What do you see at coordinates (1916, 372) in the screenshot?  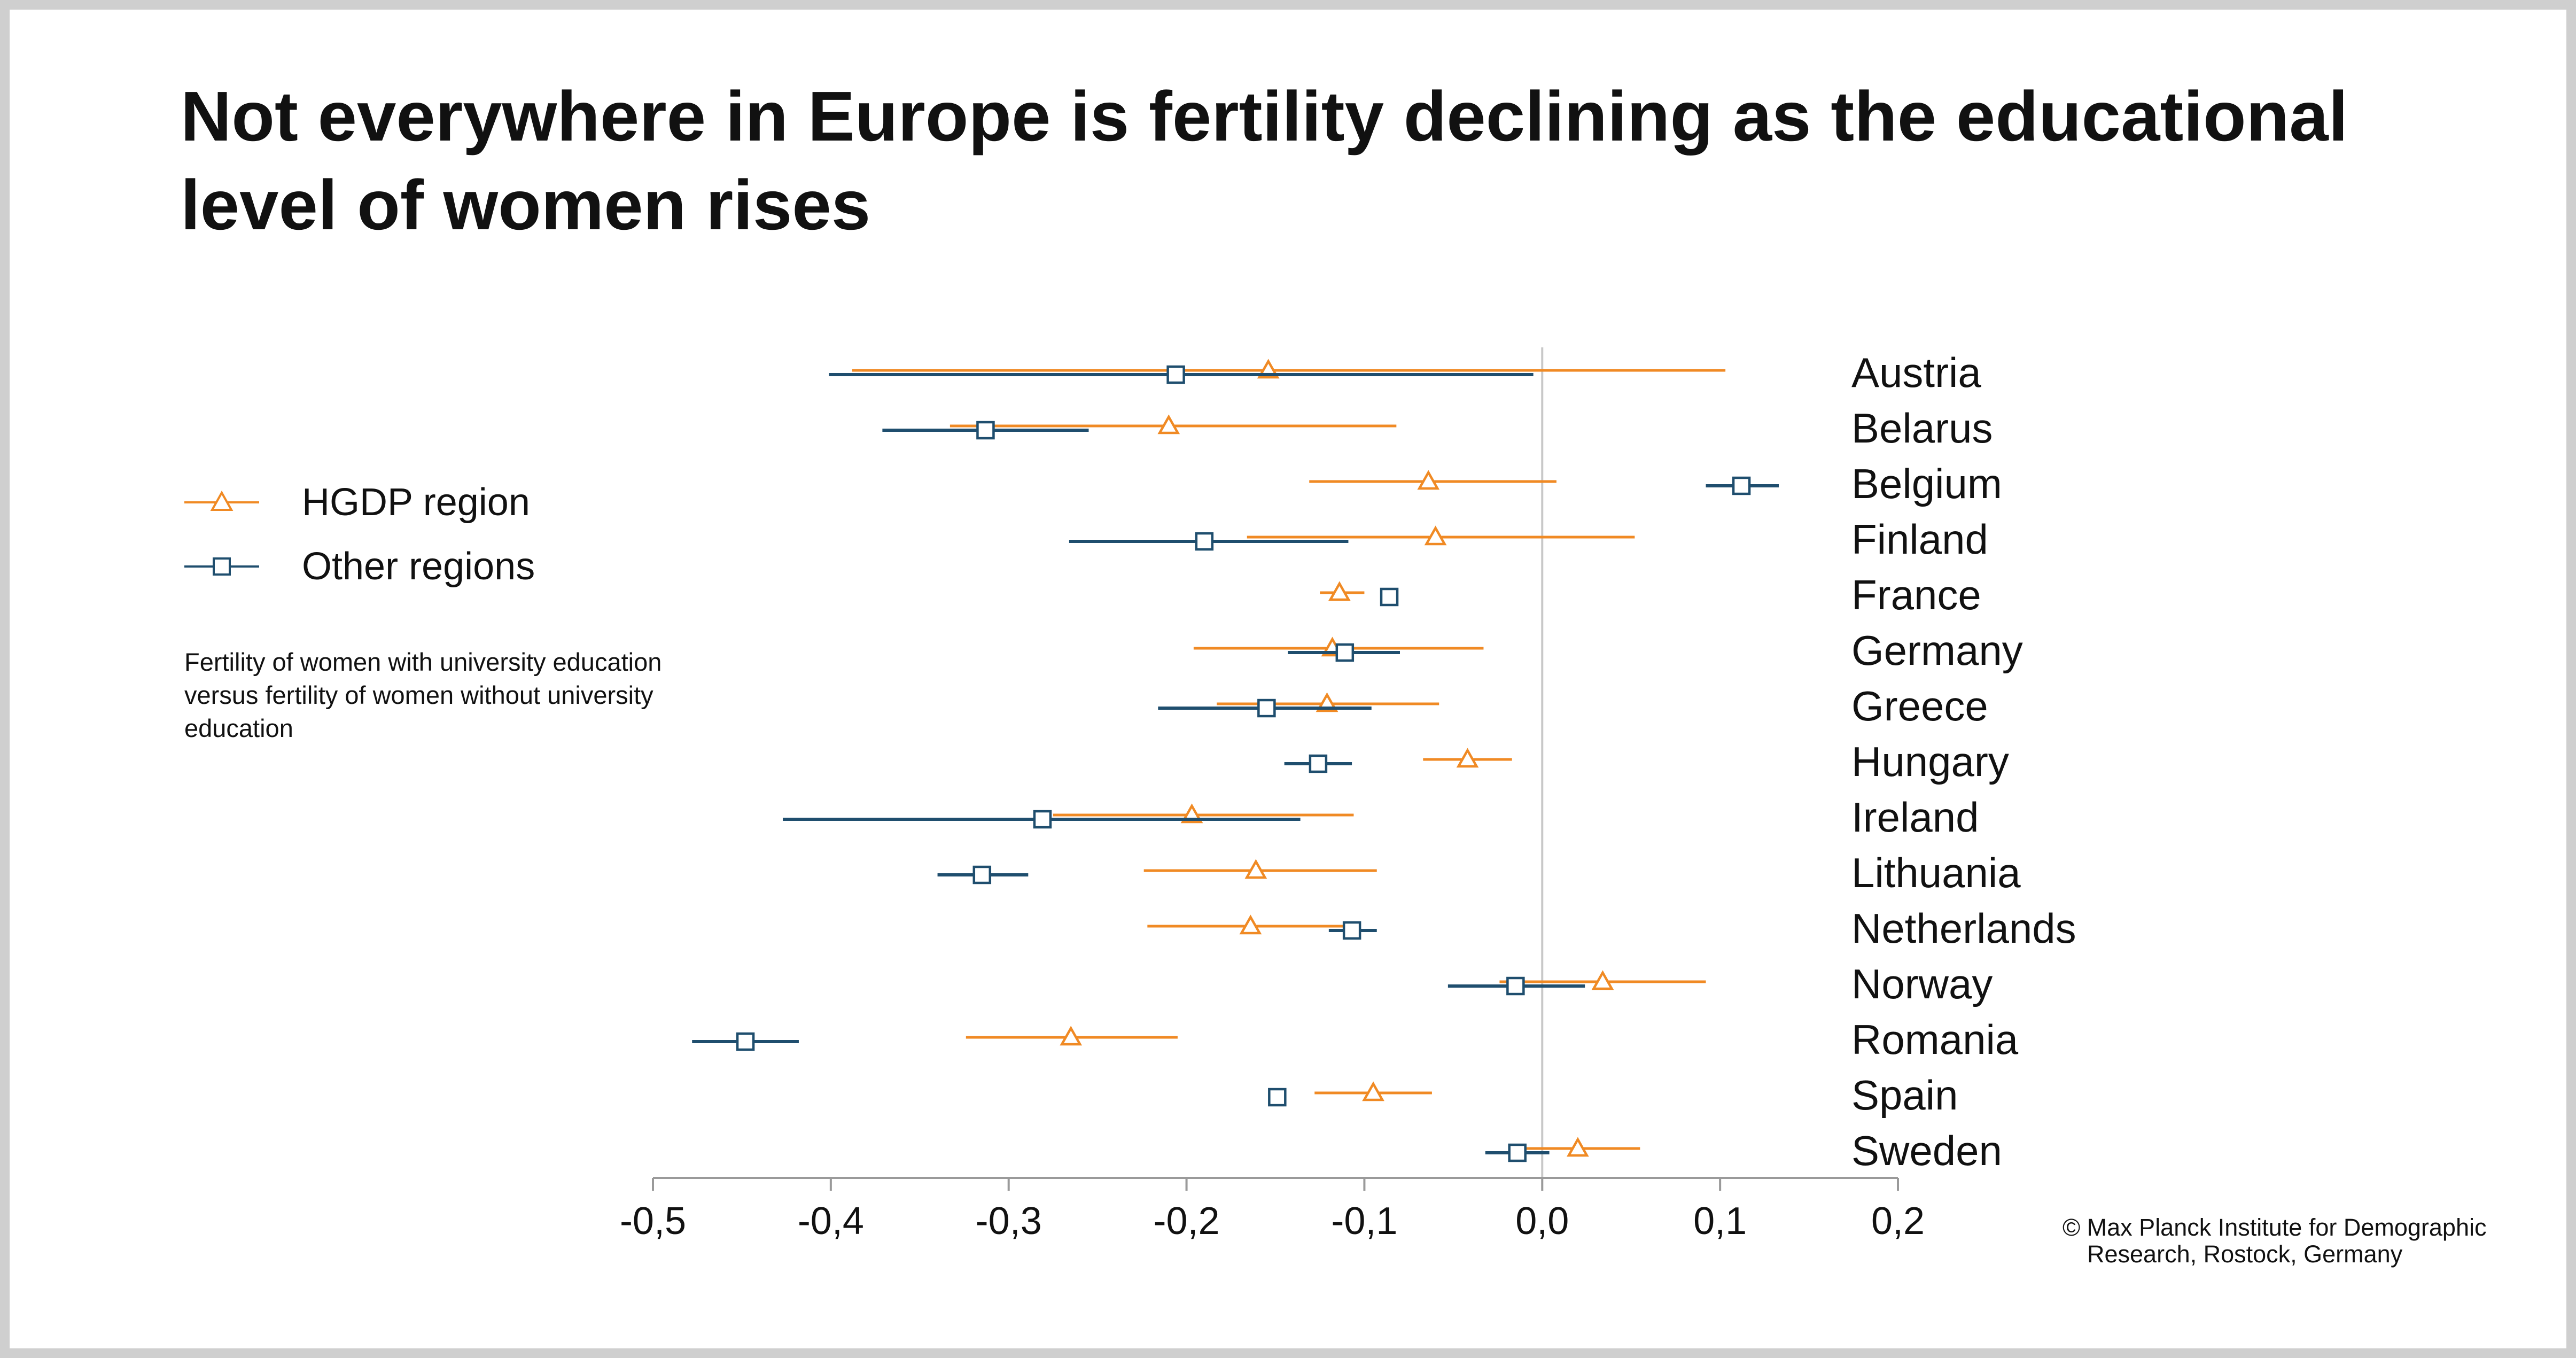 I see `country-label: Austria` at bounding box center [1916, 372].